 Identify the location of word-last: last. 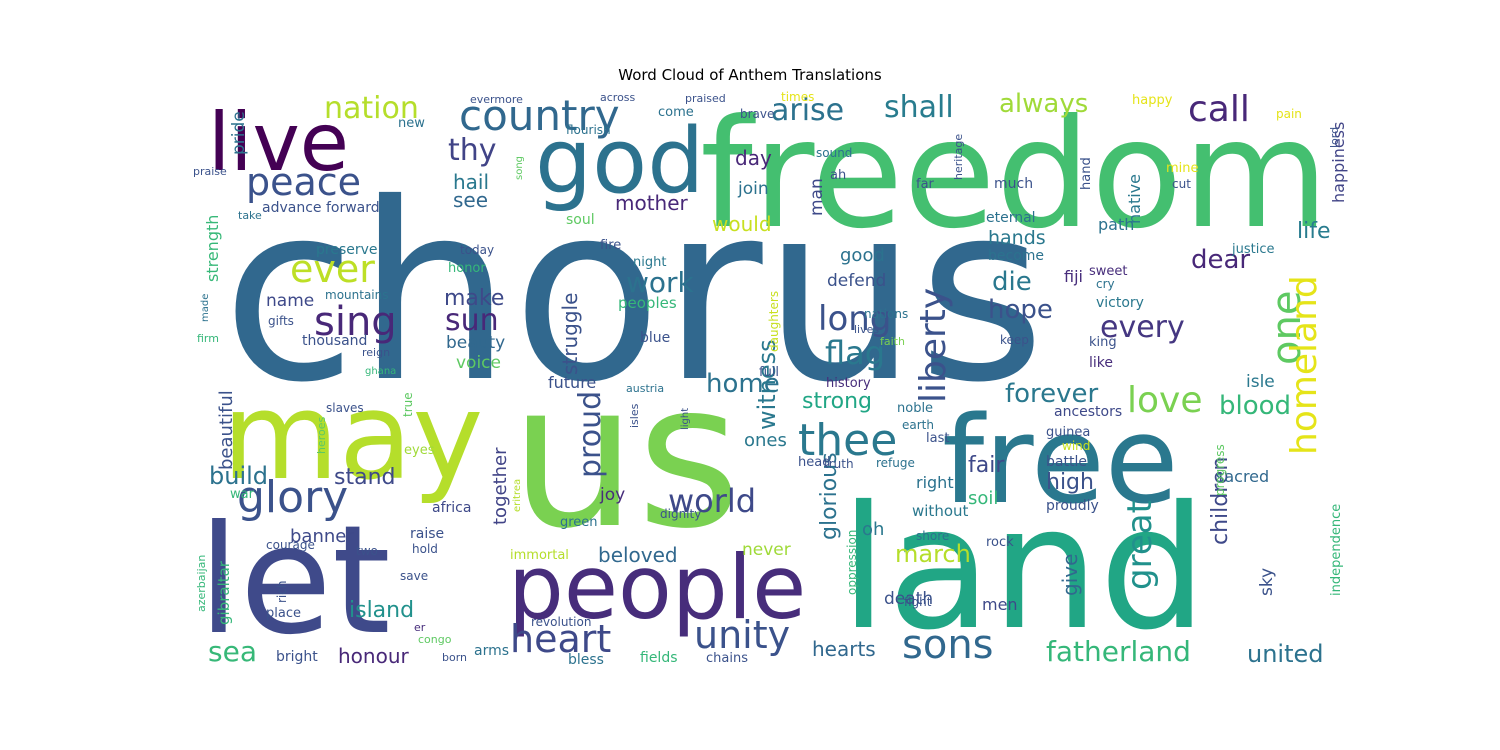
(937, 438).